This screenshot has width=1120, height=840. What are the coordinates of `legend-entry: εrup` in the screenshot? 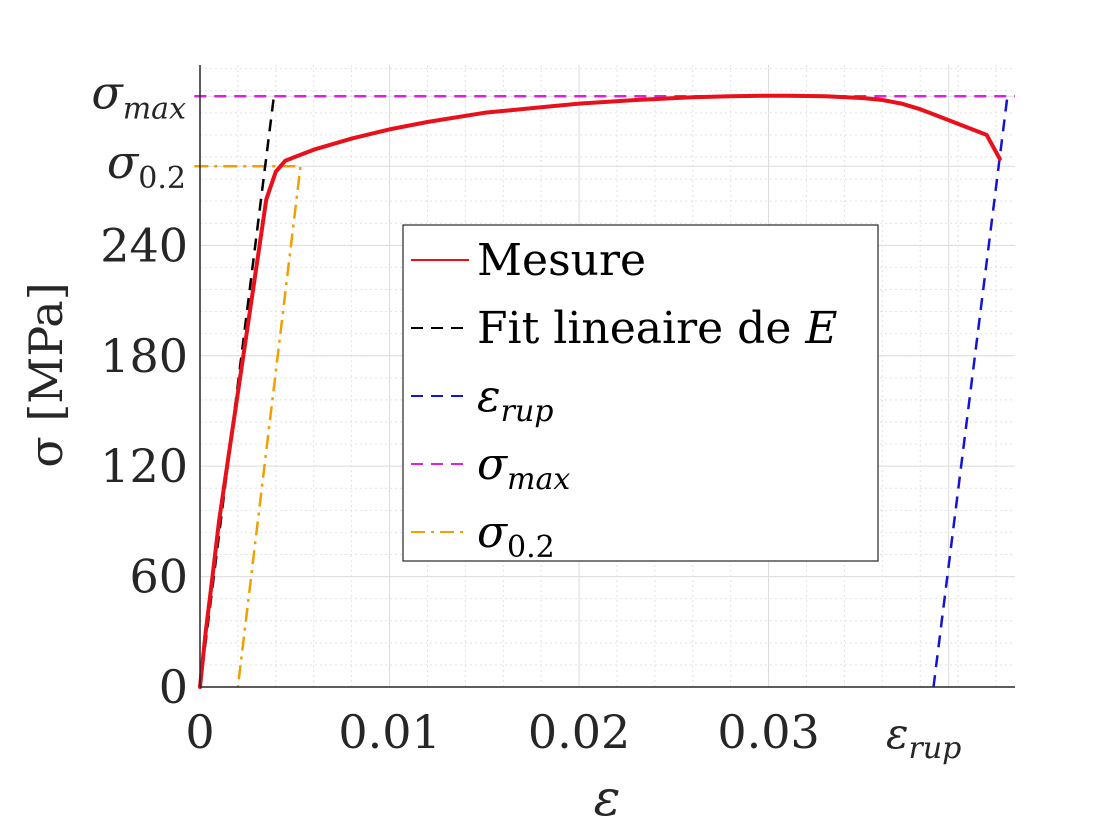 It's located at (482, 400).